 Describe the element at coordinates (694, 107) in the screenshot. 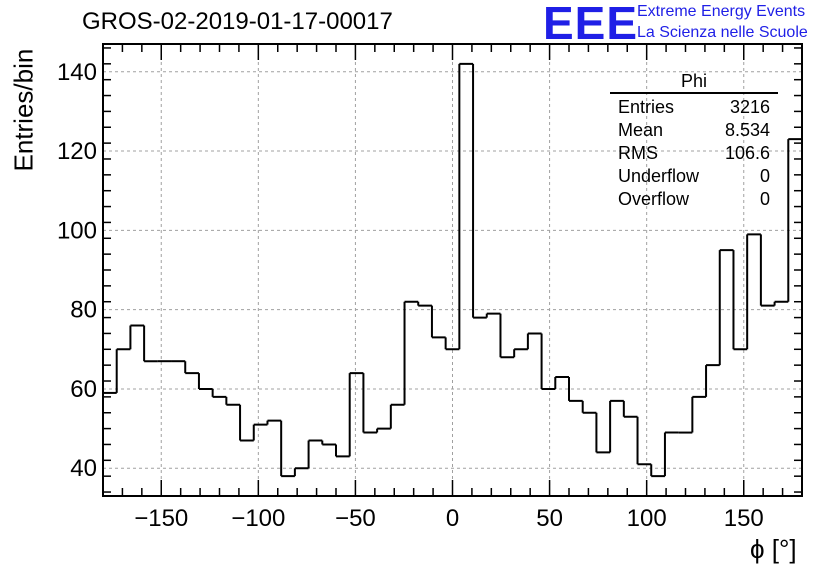

I see `stats-row-entries: Entries 3216` at that location.